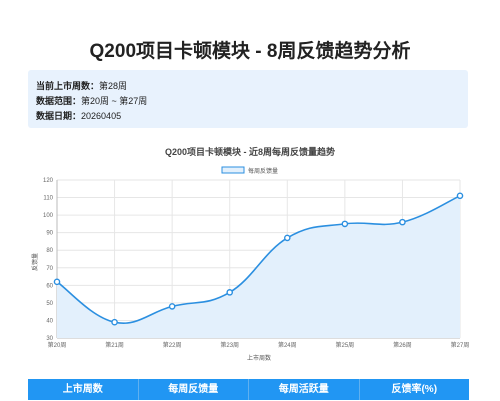  I want to click on x-tick-label: 第27周, so click(460, 345).